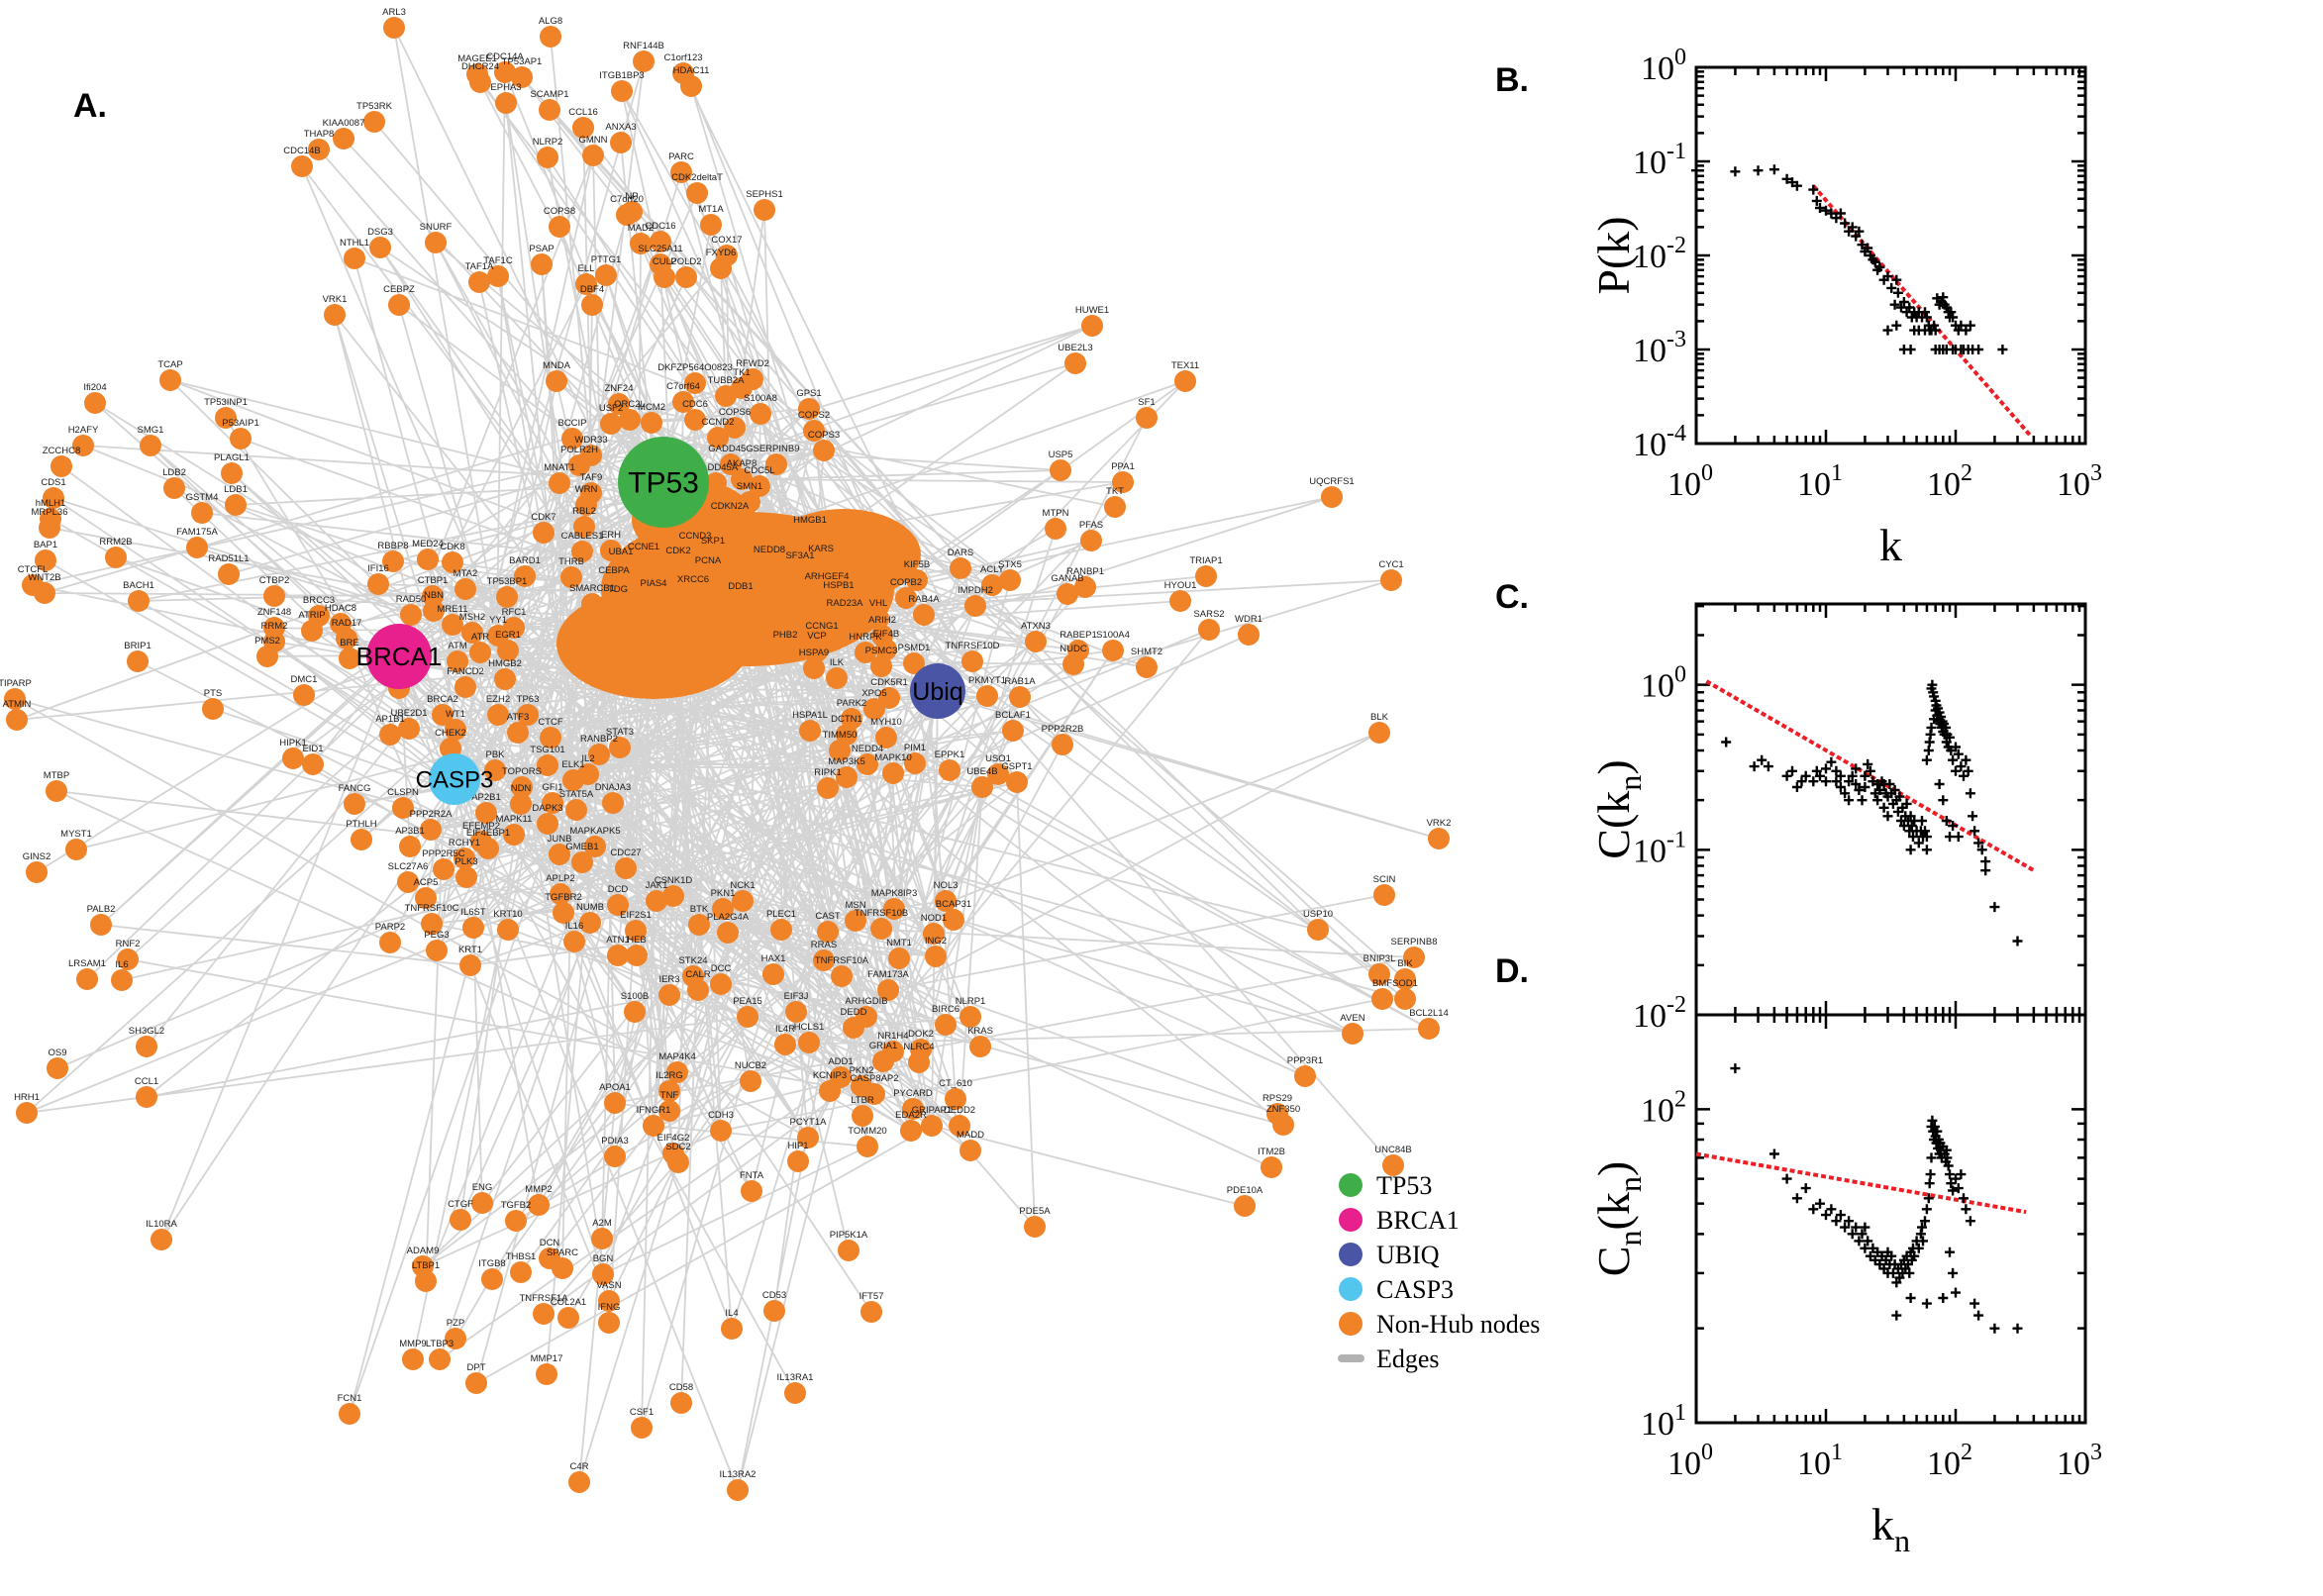  What do you see at coordinates (1659, 1014) in the screenshot?
I see `axis-tick-label: 10⁻²` at bounding box center [1659, 1014].